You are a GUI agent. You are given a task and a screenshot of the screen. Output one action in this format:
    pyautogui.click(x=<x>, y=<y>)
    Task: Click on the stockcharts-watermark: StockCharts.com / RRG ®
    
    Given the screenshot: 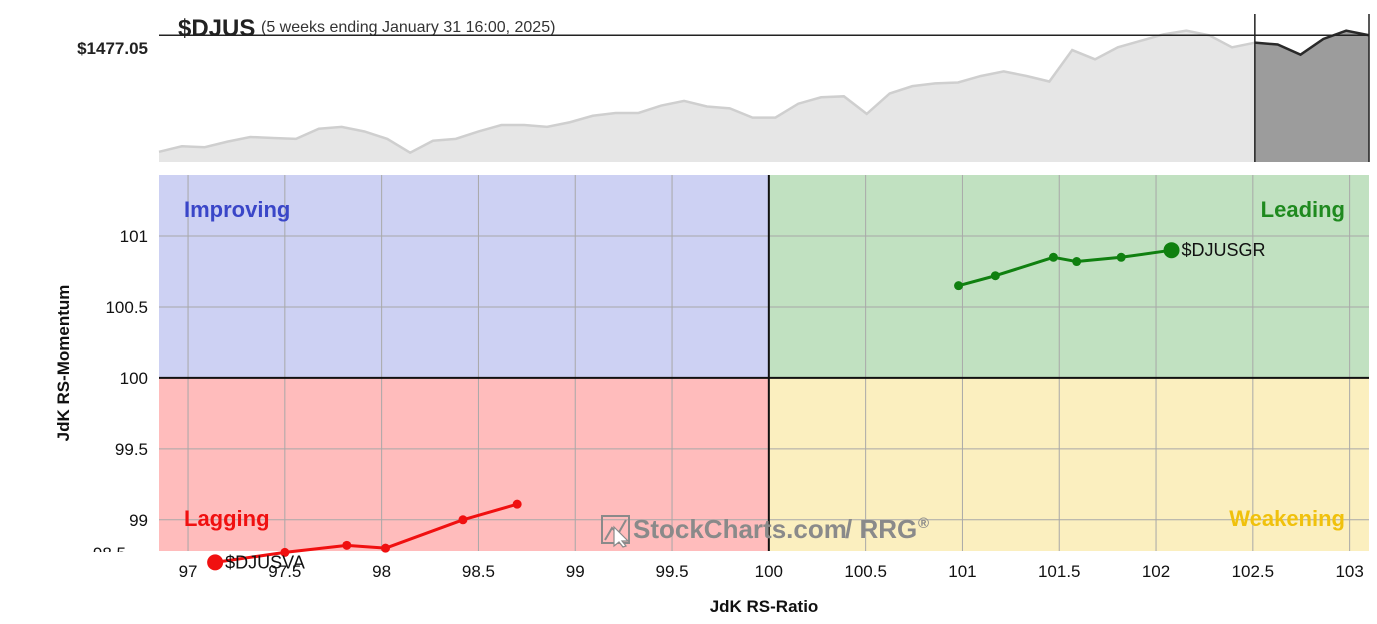 What is the action you would take?
    pyautogui.click(x=765, y=531)
    